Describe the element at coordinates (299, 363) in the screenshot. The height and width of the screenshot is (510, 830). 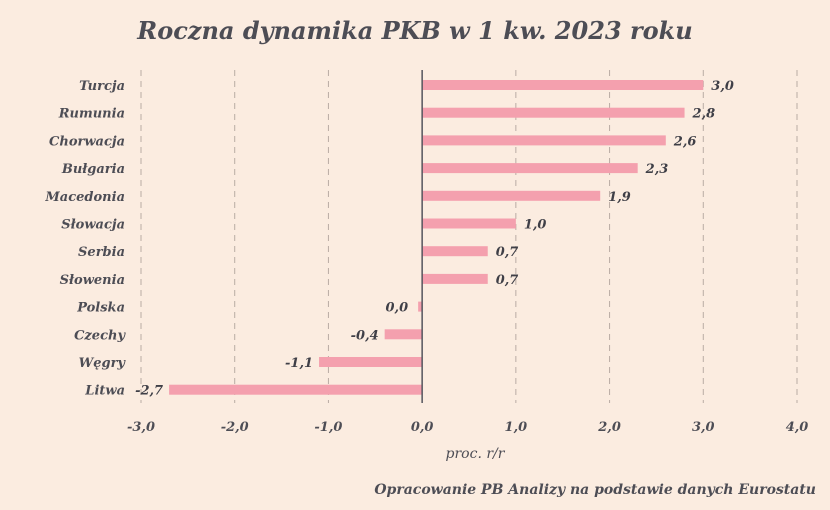
I see `value-label: -1,1` at that location.